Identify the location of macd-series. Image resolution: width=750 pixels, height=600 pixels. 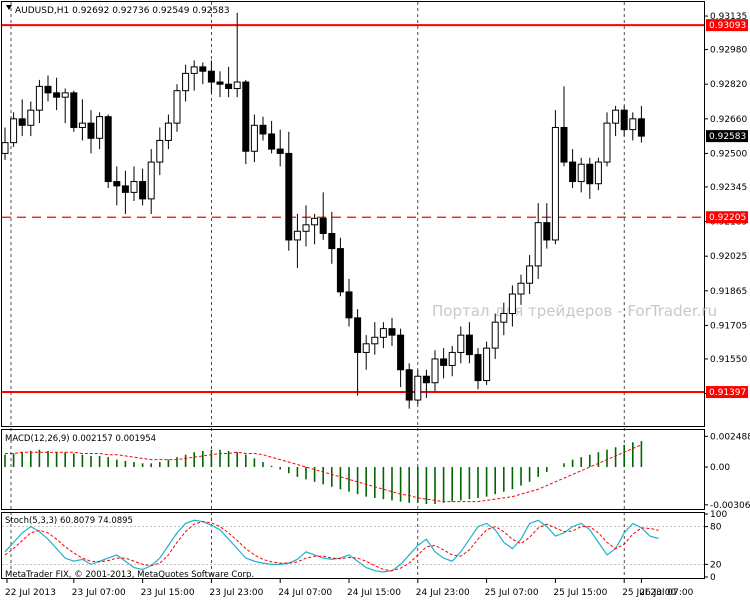
(323, 473).